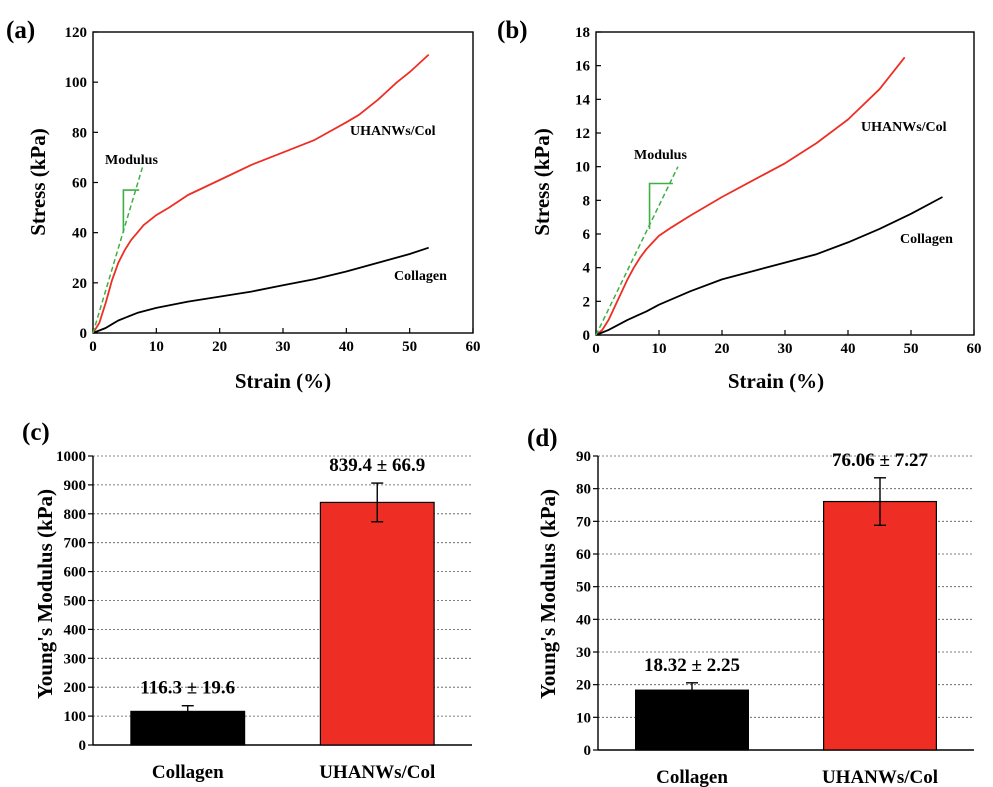  Describe the element at coordinates (587, 336) in the screenshot. I see `y-tick-label-b: 0` at that location.